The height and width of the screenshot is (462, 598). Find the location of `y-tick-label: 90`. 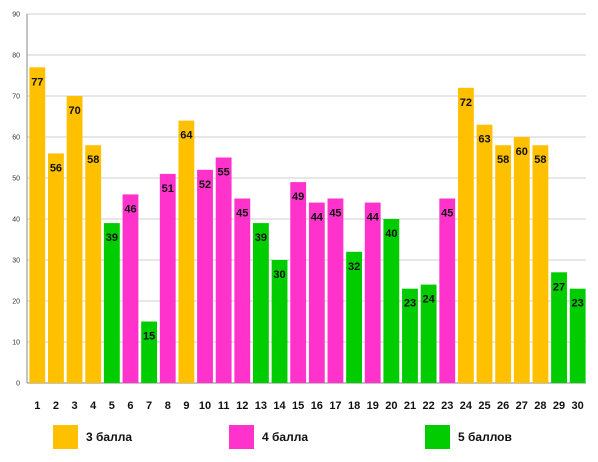

y-tick-label: 90 is located at coordinates (16, 15).